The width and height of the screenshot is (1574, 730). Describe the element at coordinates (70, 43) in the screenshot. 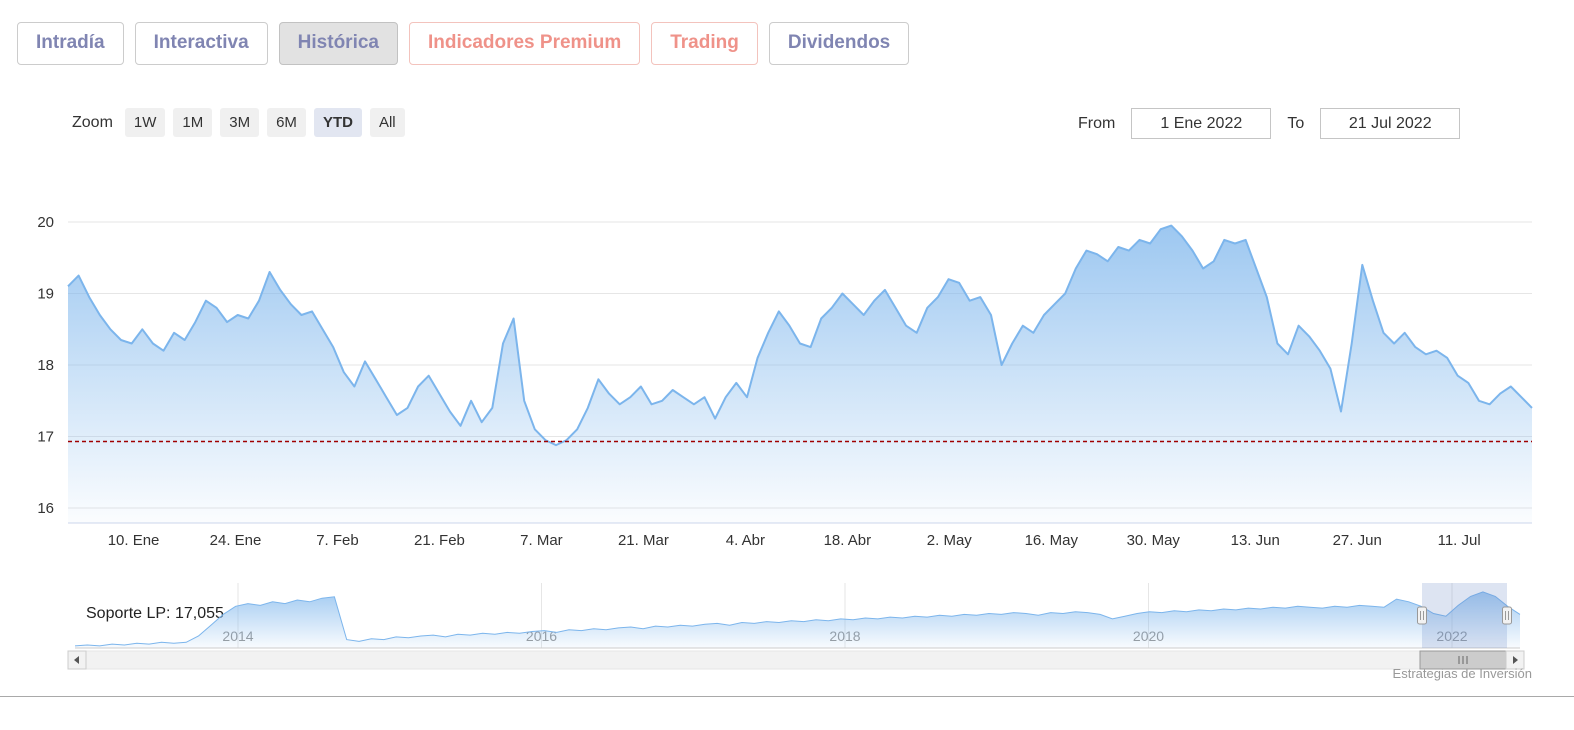

I see `tab-intradia: Intradía` at that location.